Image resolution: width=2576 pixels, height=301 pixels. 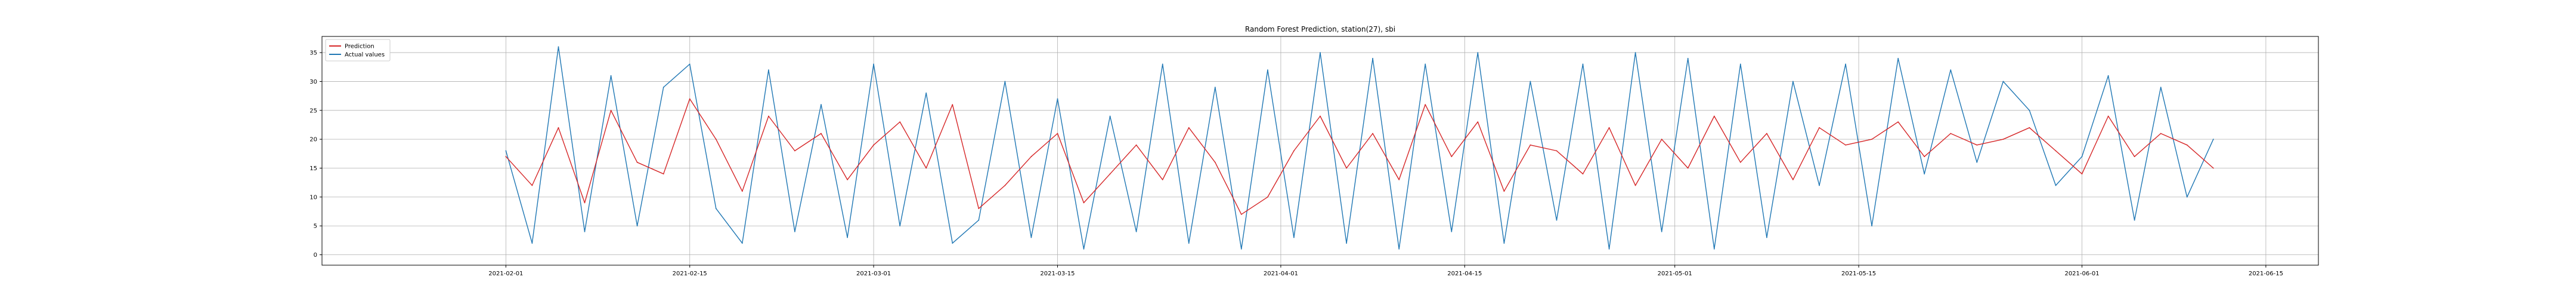 I want to click on x-tick-label: 2021-05-01, so click(x=1675, y=274).